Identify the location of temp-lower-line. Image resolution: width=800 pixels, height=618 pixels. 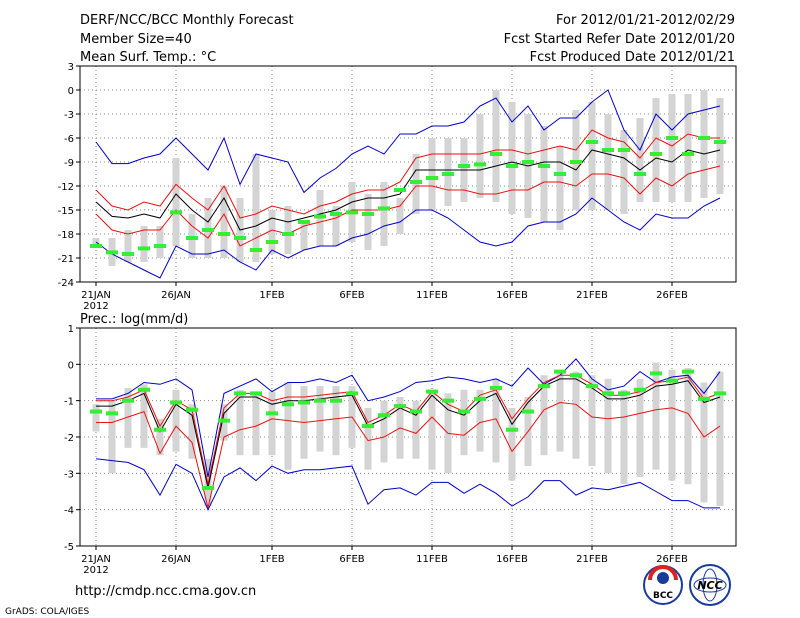
(408, 206).